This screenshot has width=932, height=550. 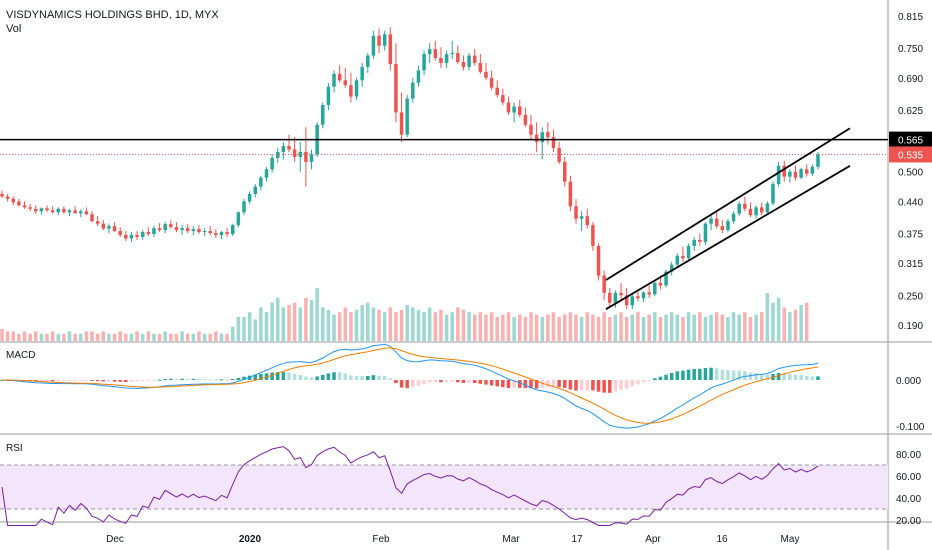 I want to click on volume-label: Vol, so click(x=13, y=29).